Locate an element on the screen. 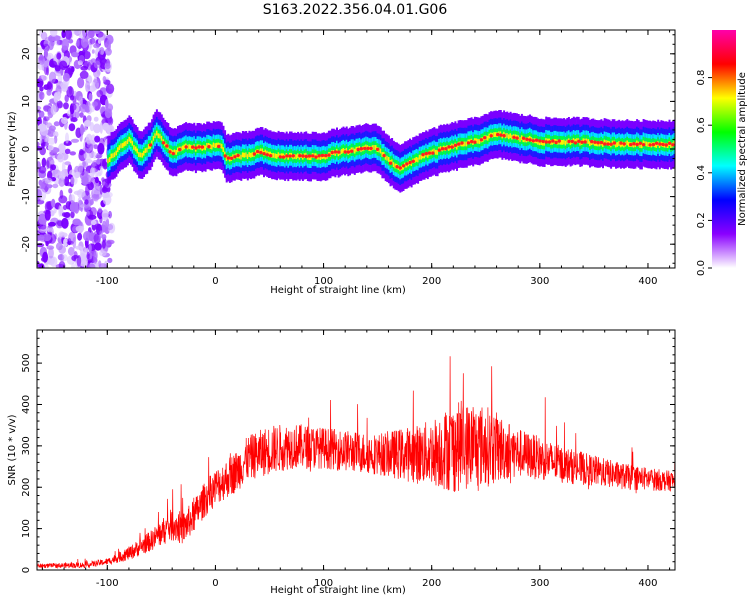  y-tick-label: -20 is located at coordinates (26, 244).